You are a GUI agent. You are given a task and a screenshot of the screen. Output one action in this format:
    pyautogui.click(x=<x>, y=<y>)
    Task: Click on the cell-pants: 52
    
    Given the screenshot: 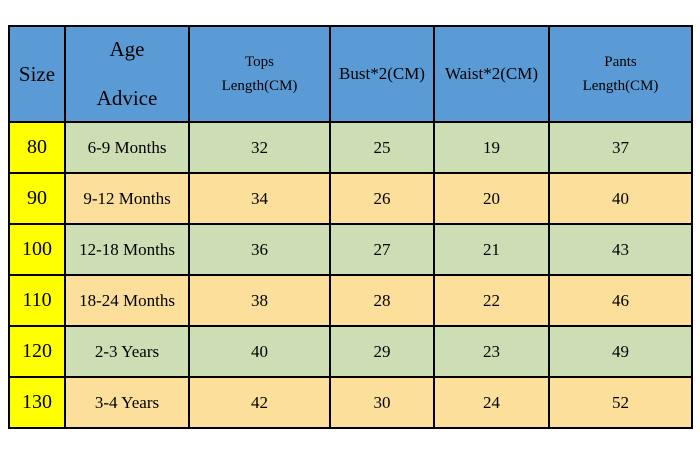 What is the action you would take?
    pyautogui.click(x=620, y=402)
    